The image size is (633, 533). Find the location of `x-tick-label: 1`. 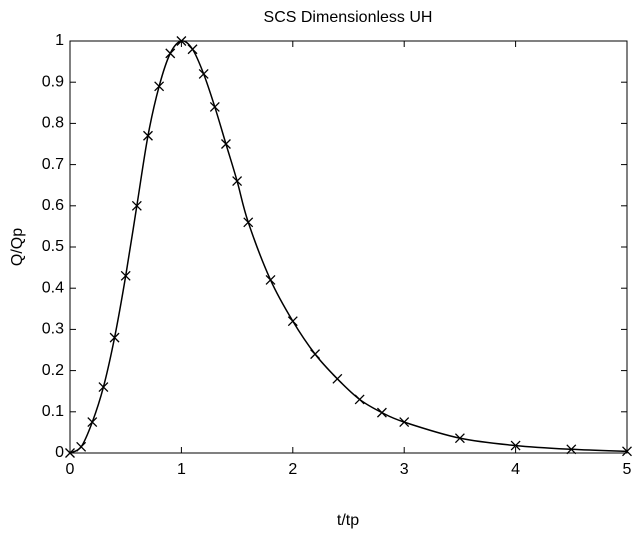

x-tick-label: 1 is located at coordinates (181, 469).